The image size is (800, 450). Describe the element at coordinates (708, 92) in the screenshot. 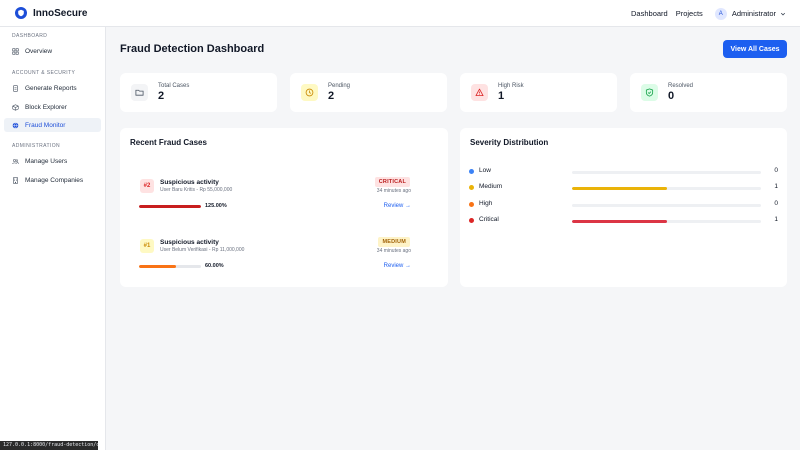

I see `stat-card-resolved: Resolved 0` at that location.